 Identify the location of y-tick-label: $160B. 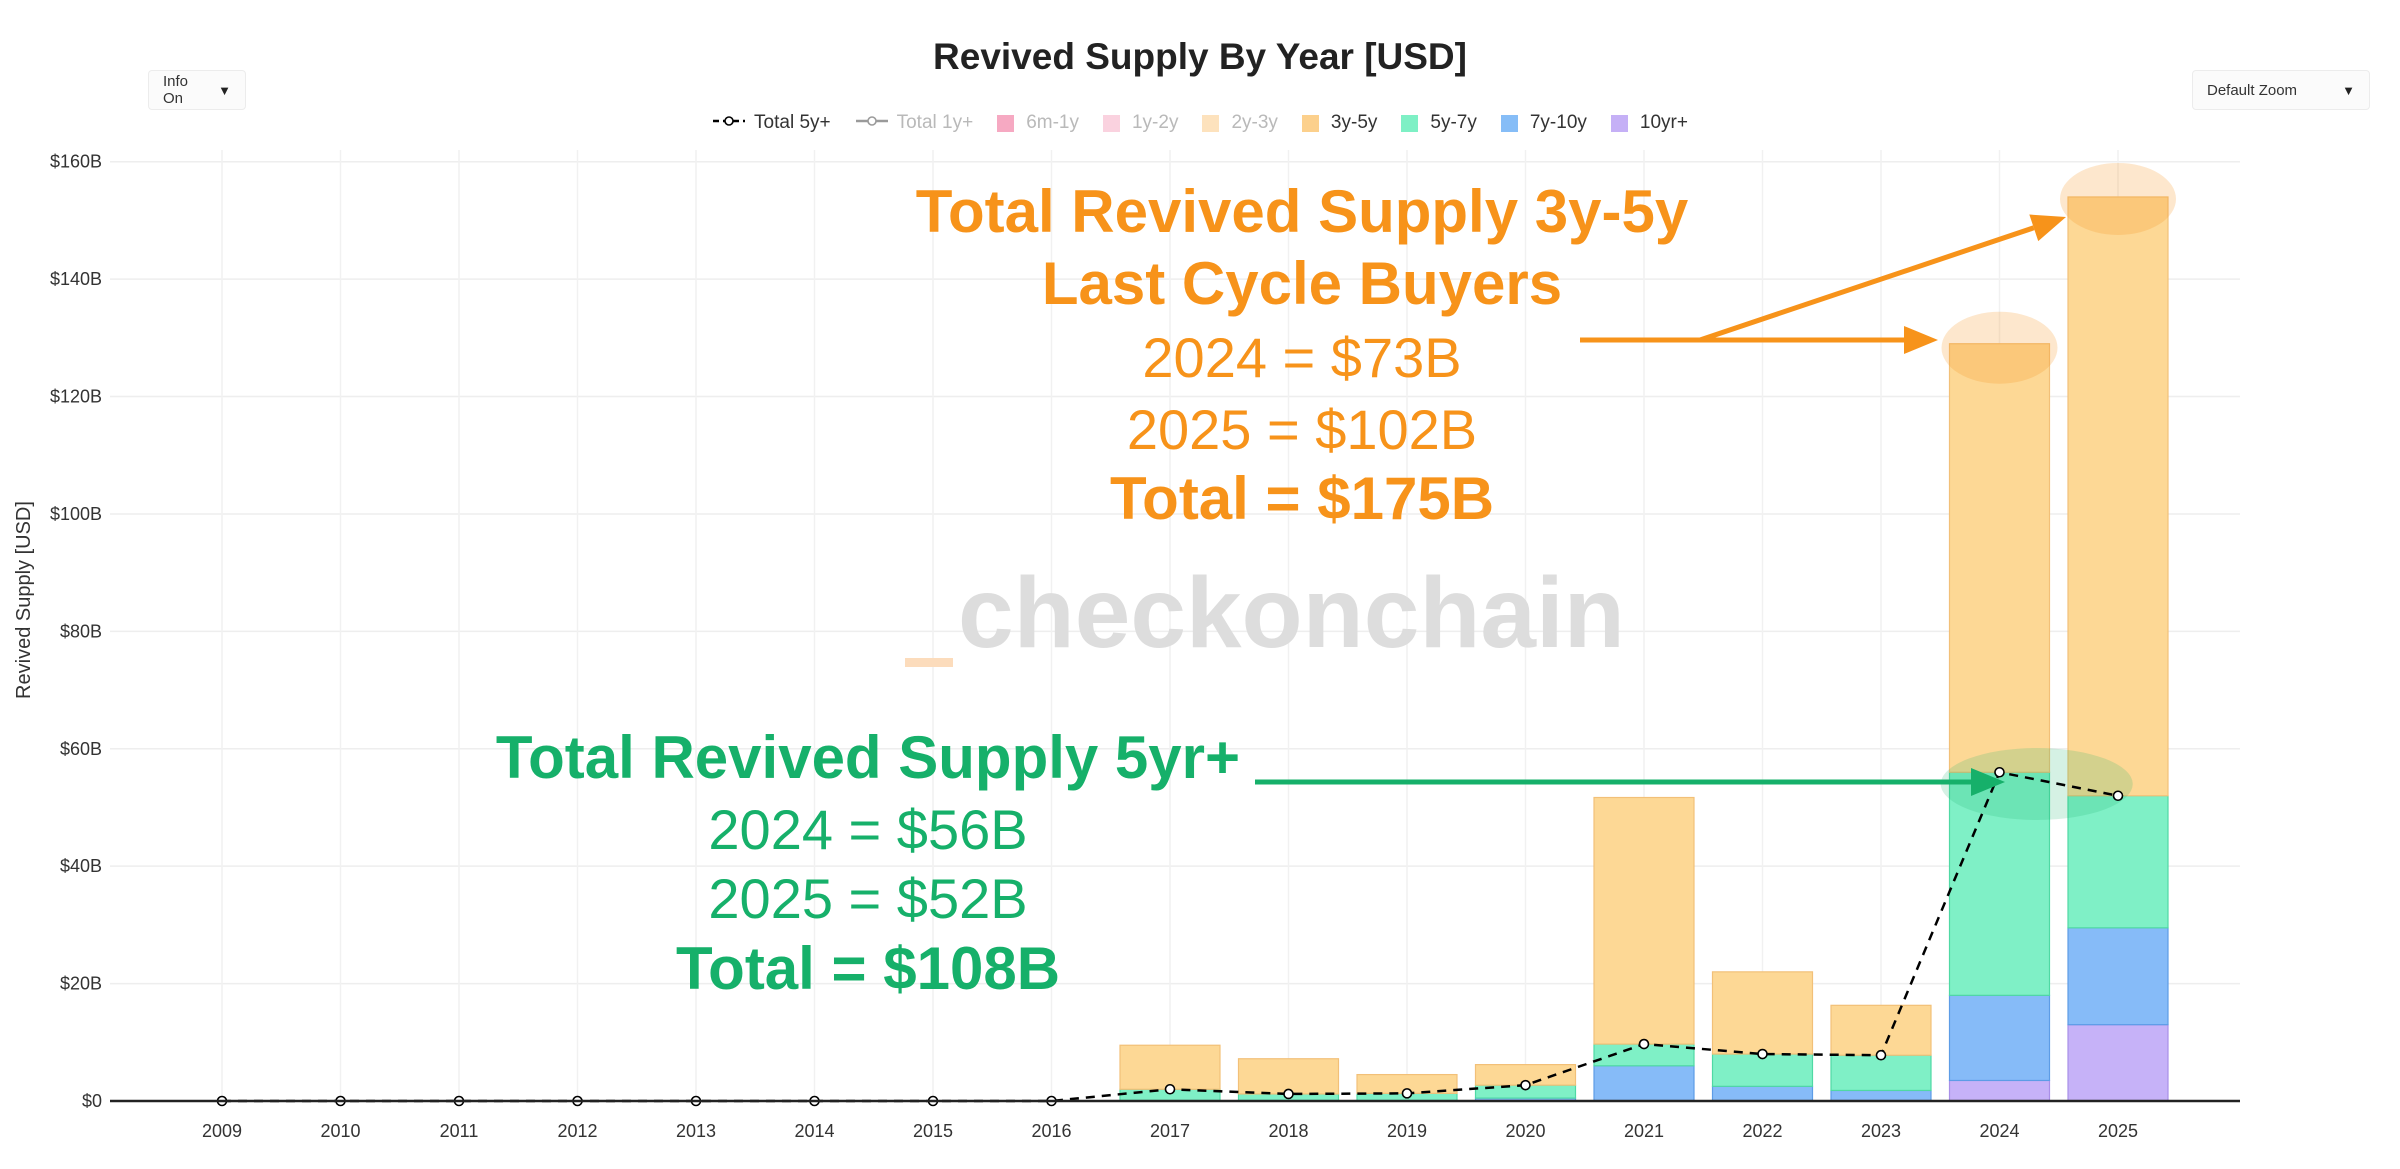
(76, 162).